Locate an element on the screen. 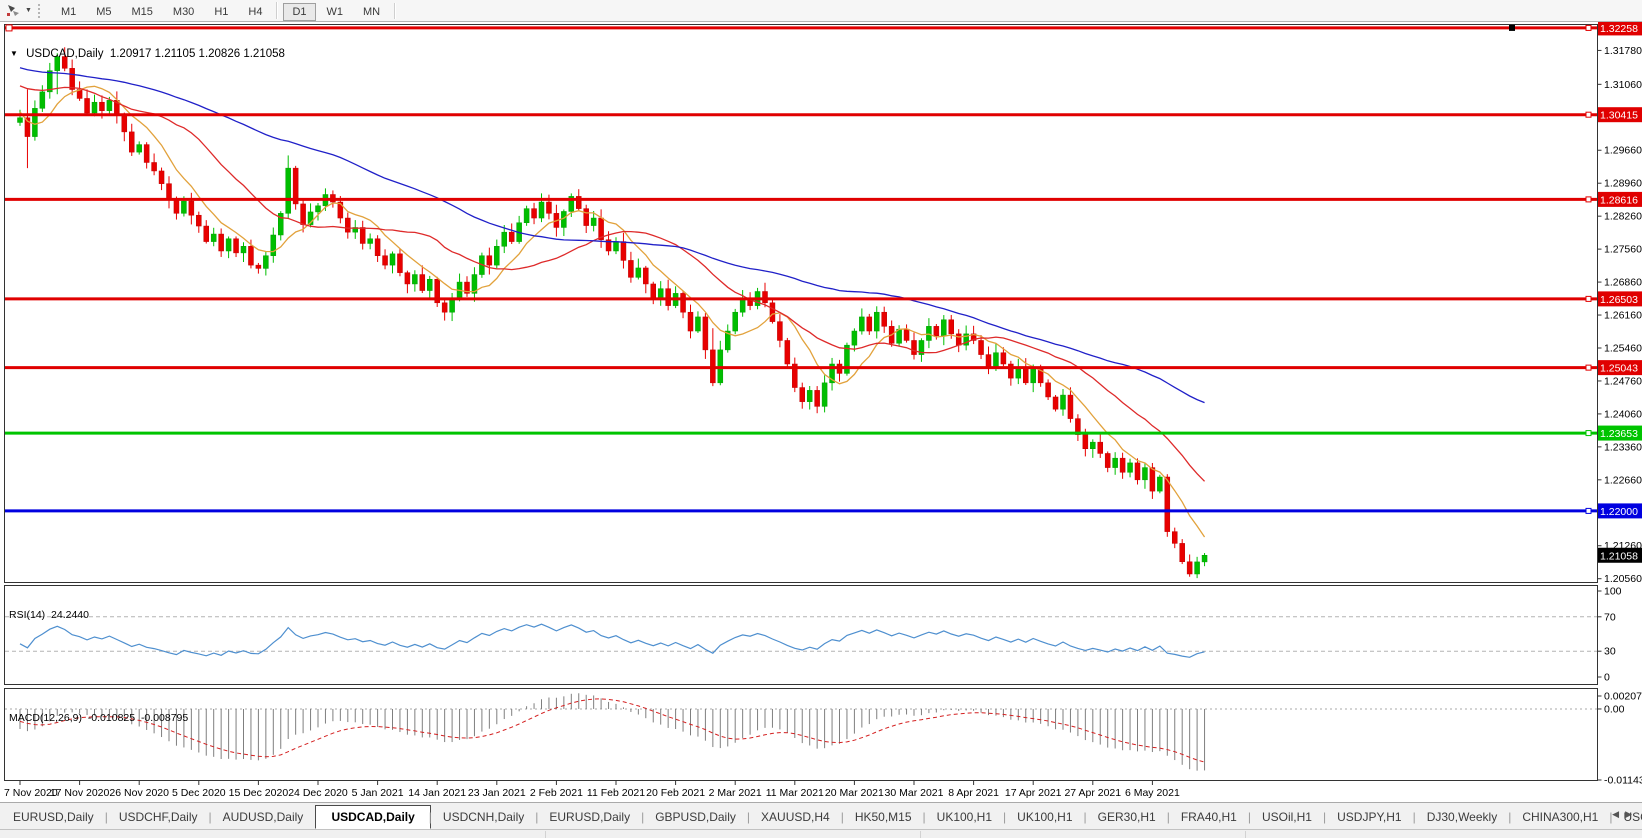 The image size is (1642, 838). macd-pane-frame is located at coordinates (801, 734).